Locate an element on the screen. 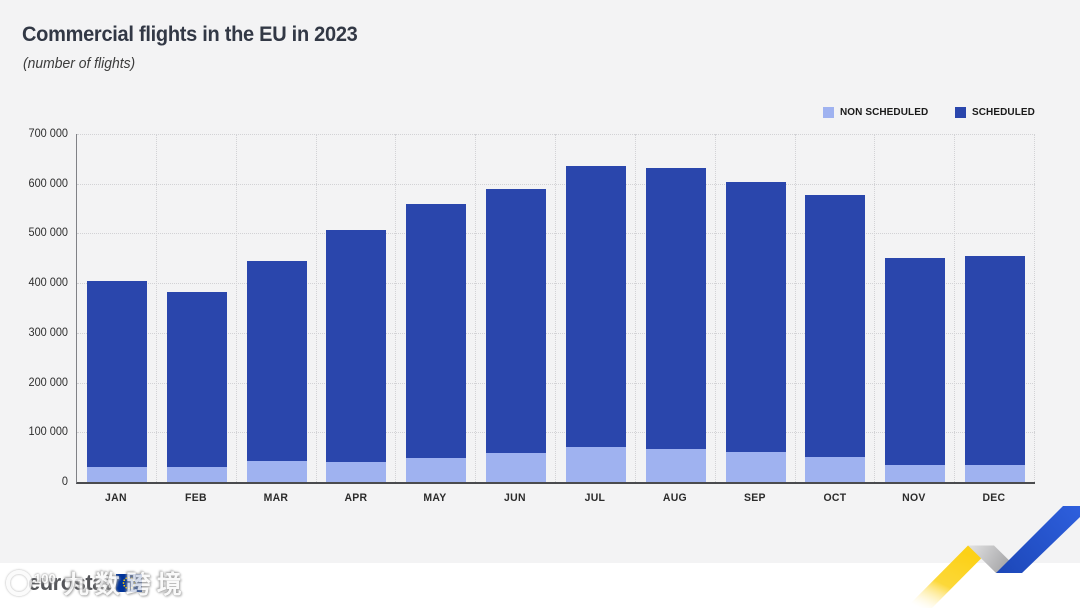 Image resolution: width=1080 pixels, height=608 pixels. bar-jan is located at coordinates (116, 381).